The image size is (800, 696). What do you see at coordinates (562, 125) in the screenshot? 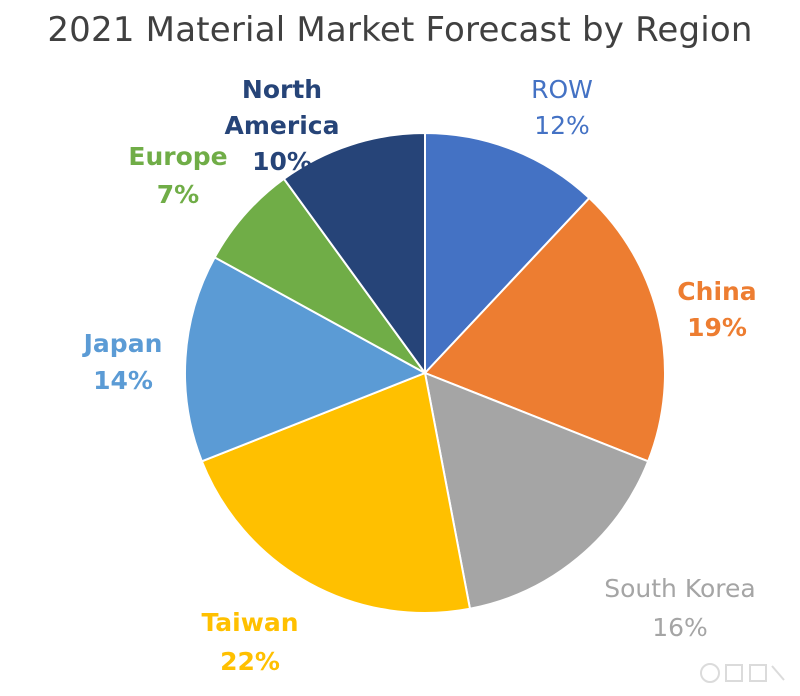
I see `slice-value-row: 12%` at bounding box center [562, 125].